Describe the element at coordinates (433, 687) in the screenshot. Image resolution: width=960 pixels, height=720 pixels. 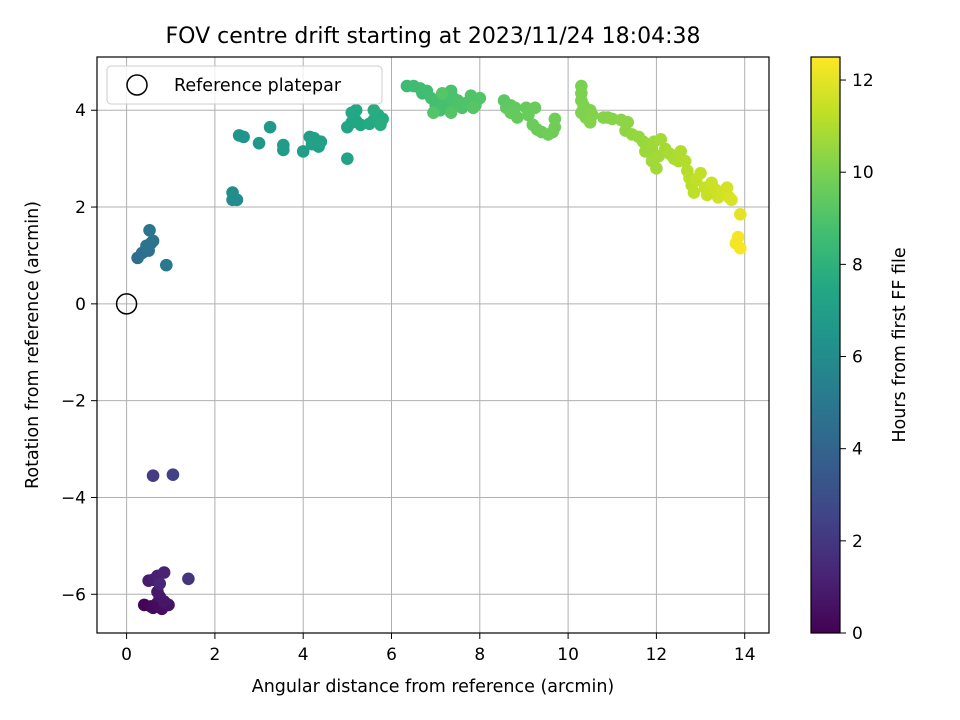
I see `x-axis-label: Angular distance from reference (arcmin)` at that location.